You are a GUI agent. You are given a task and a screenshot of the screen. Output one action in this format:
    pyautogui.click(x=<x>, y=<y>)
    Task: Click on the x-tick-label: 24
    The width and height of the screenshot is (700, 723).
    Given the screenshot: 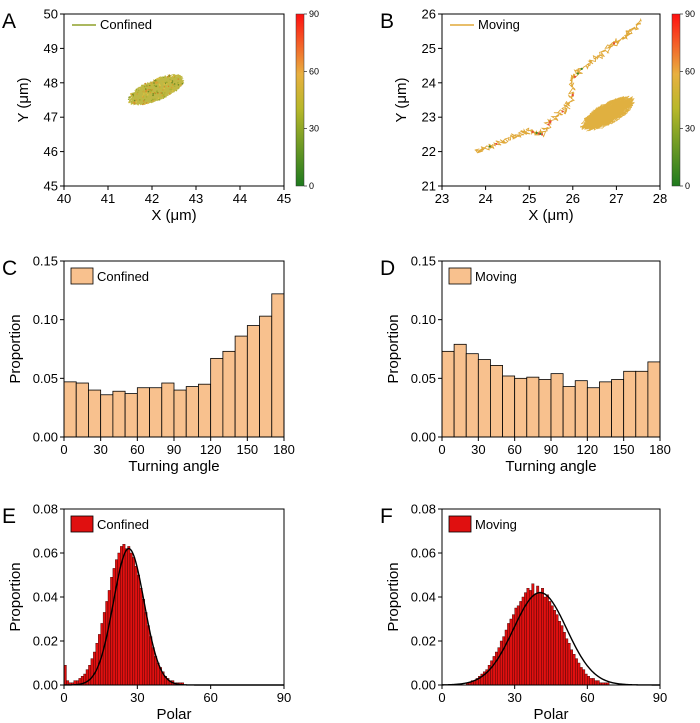 What is the action you would take?
    pyautogui.click(x=485, y=198)
    